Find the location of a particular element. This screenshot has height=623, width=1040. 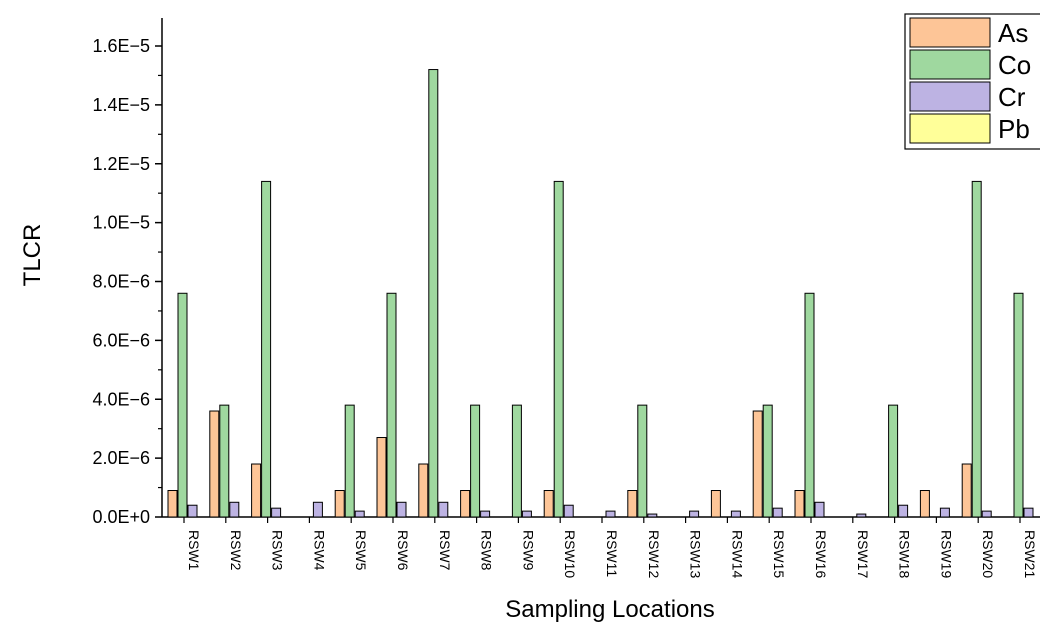

x-tick-label: RSW17 is located at coordinates (863, 554).